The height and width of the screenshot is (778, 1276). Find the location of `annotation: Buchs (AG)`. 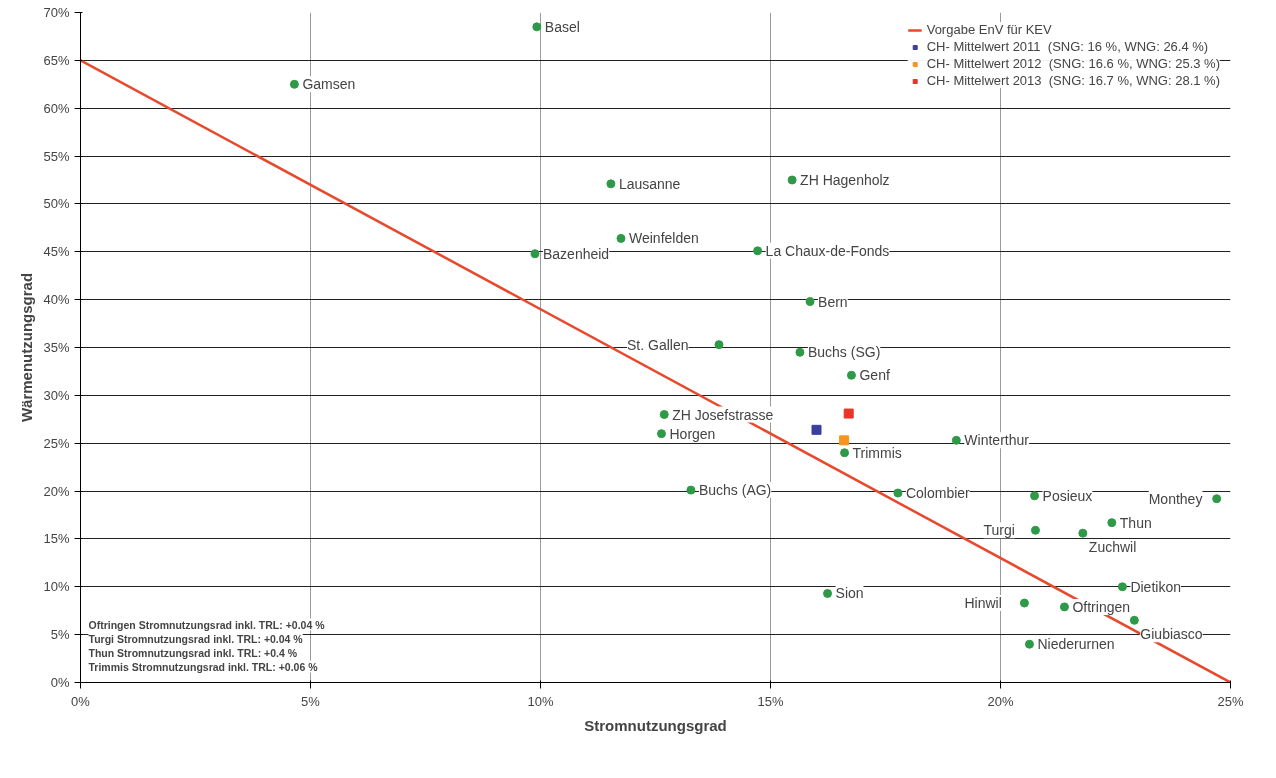

annotation: Buchs (AG) is located at coordinates (735, 490).